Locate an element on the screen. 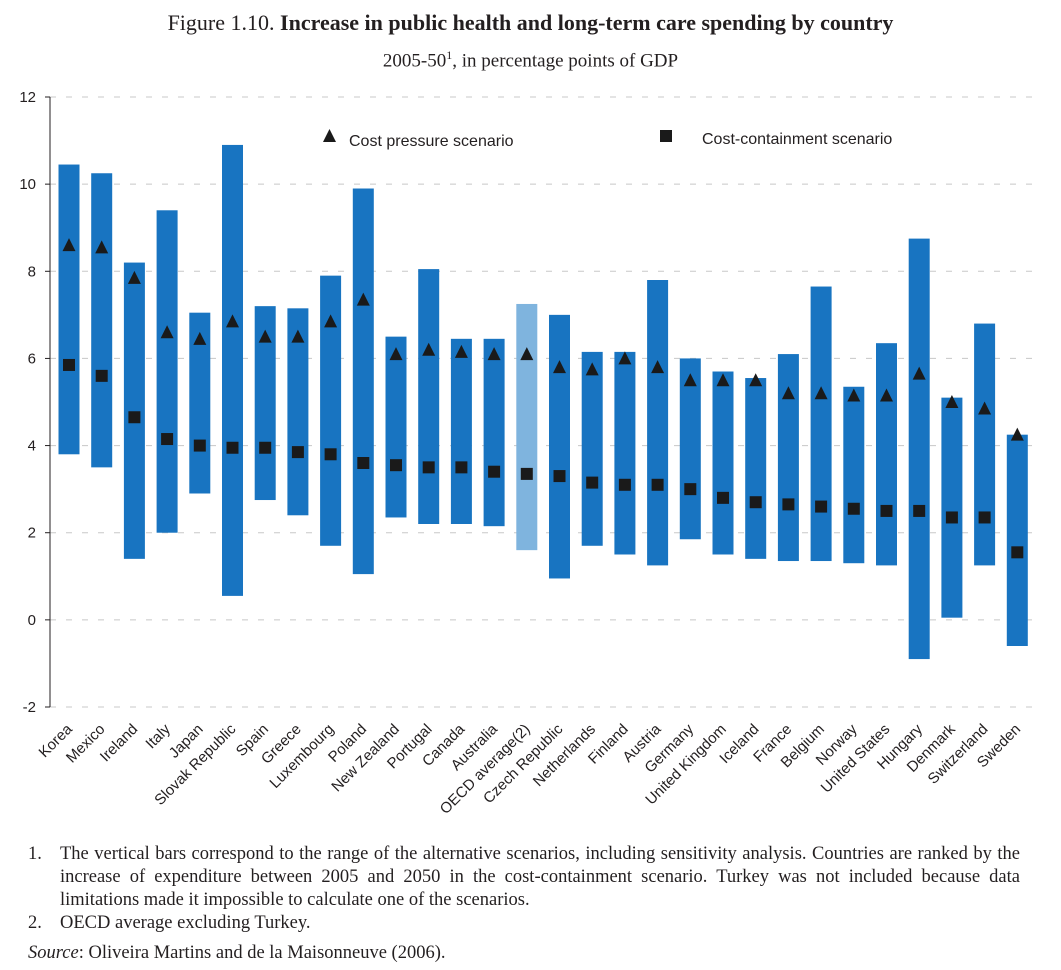 The height and width of the screenshot is (970, 1061). legend-cost-pressure-label: Cost pressure scenario is located at coordinates (431, 141).